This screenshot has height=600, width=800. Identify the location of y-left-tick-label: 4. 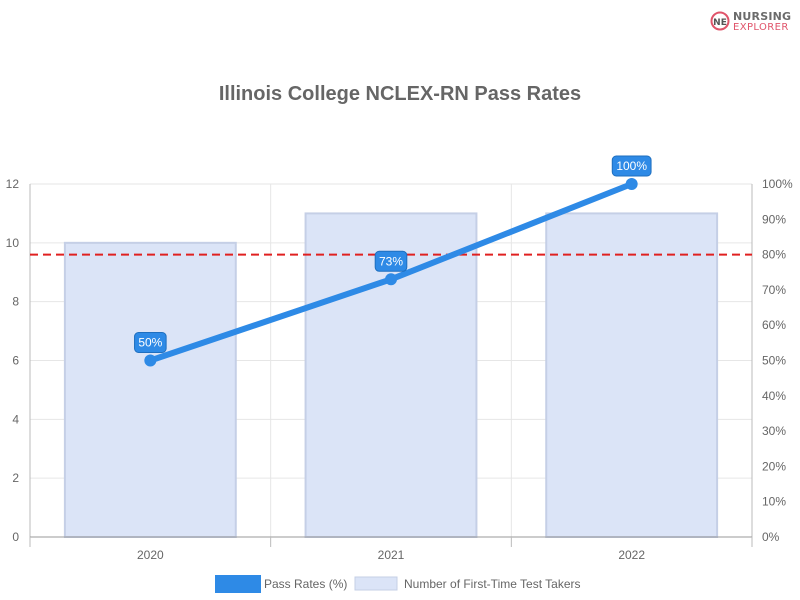
(15, 419).